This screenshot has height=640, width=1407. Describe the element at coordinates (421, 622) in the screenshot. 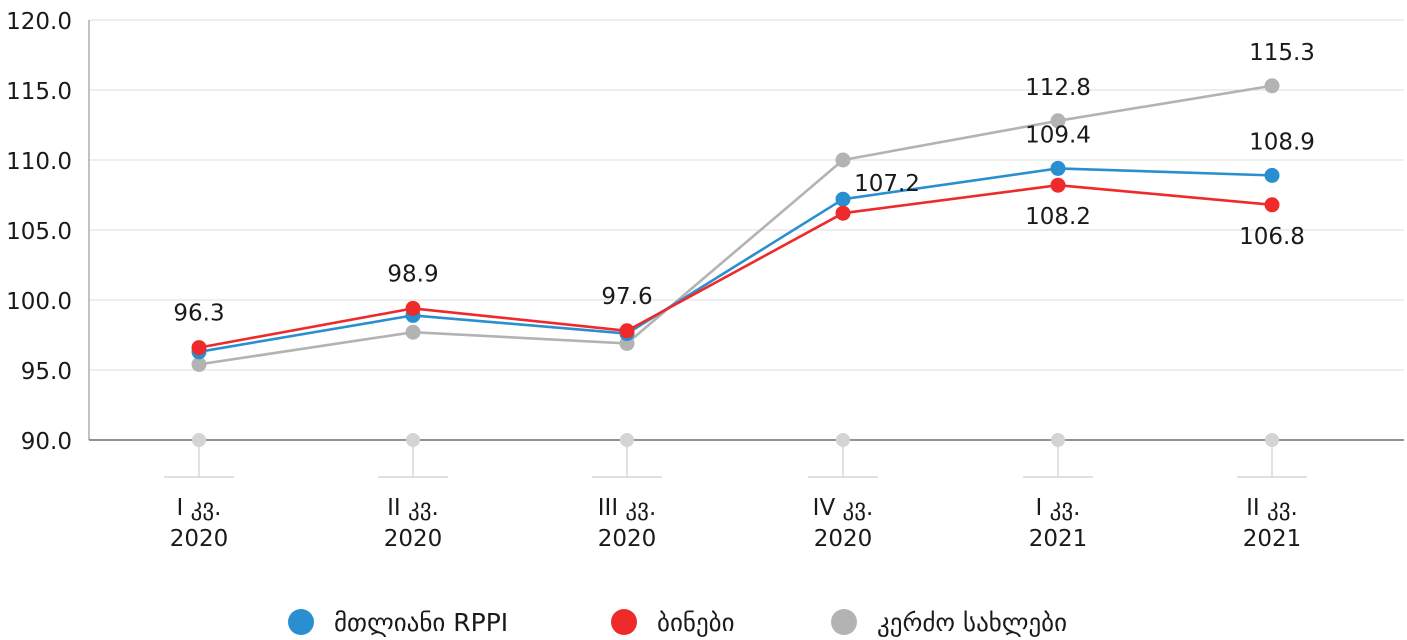

I see `legend-label: მთლიანი RPPI` at that location.